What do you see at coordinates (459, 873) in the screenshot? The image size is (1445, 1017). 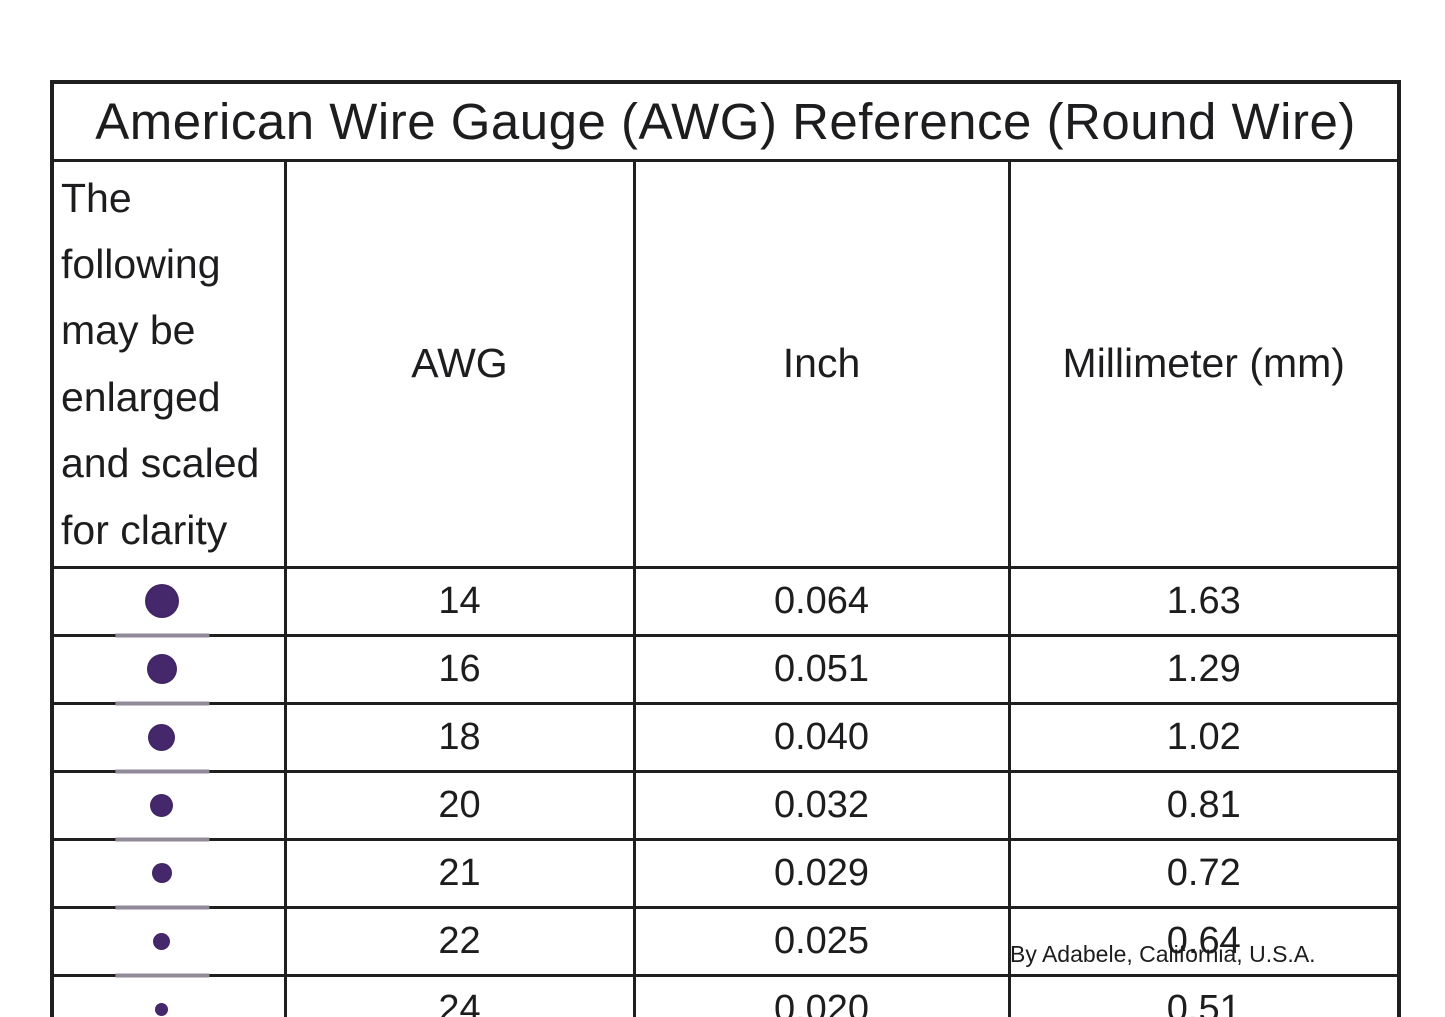 I see `awg-value: 21` at bounding box center [459, 873].